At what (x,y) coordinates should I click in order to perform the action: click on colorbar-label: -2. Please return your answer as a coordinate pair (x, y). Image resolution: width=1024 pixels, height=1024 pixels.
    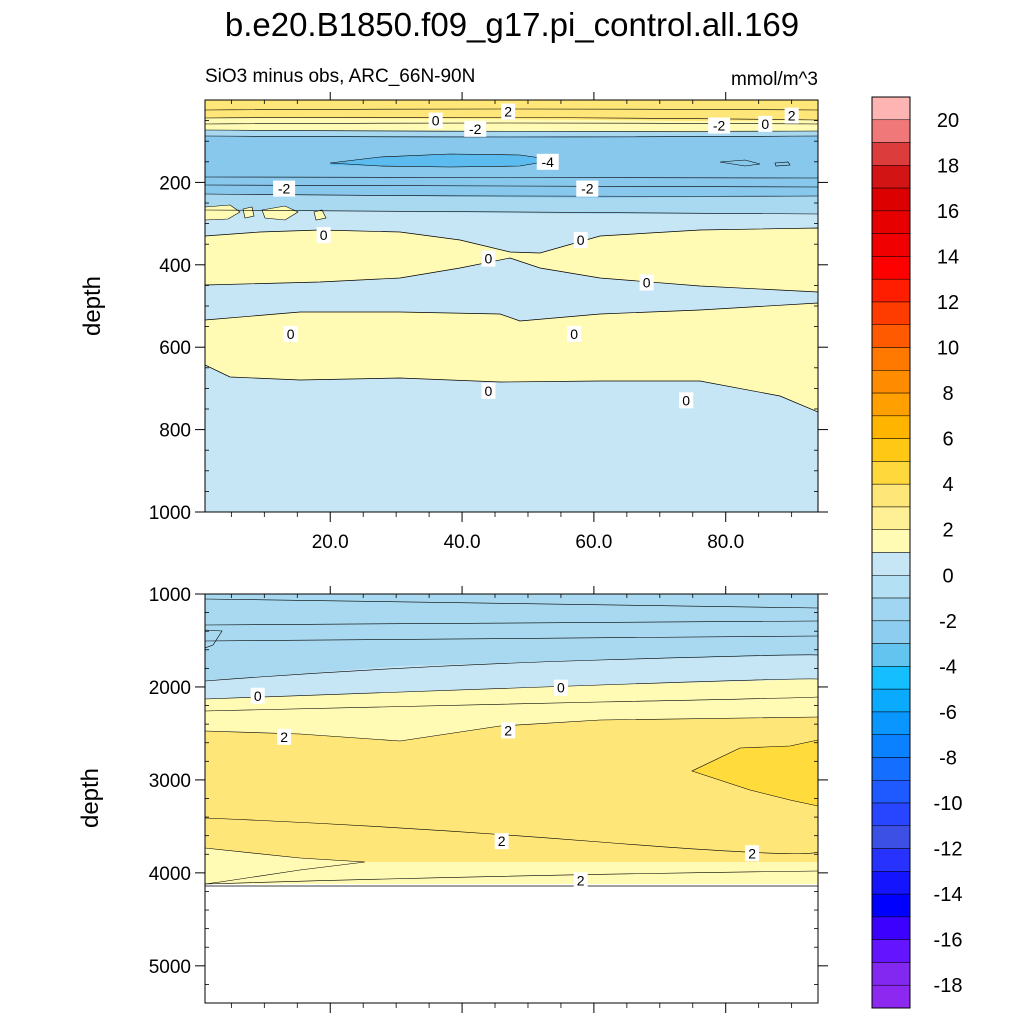
    Looking at the image, I should click on (948, 622).